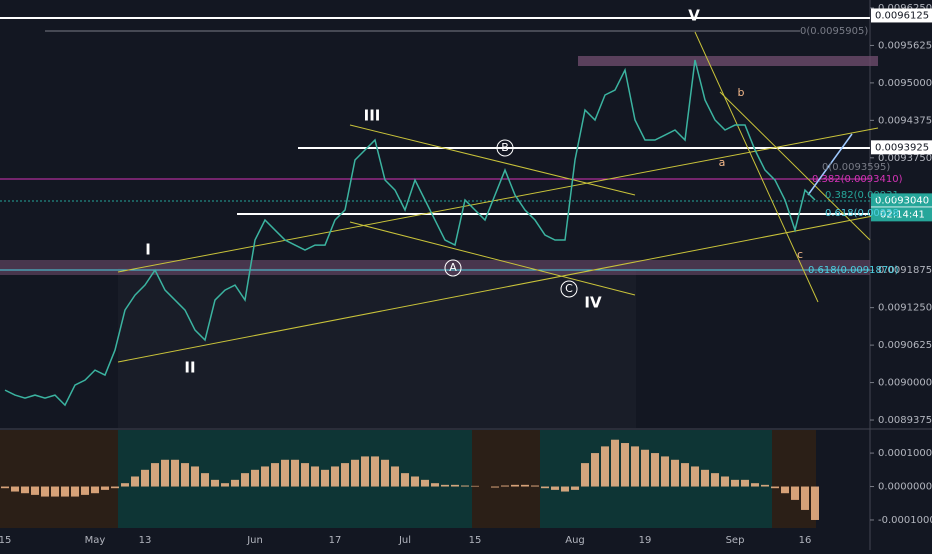 The image size is (932, 554). I want to click on price-tag: 0.0096125, so click(902, 15).